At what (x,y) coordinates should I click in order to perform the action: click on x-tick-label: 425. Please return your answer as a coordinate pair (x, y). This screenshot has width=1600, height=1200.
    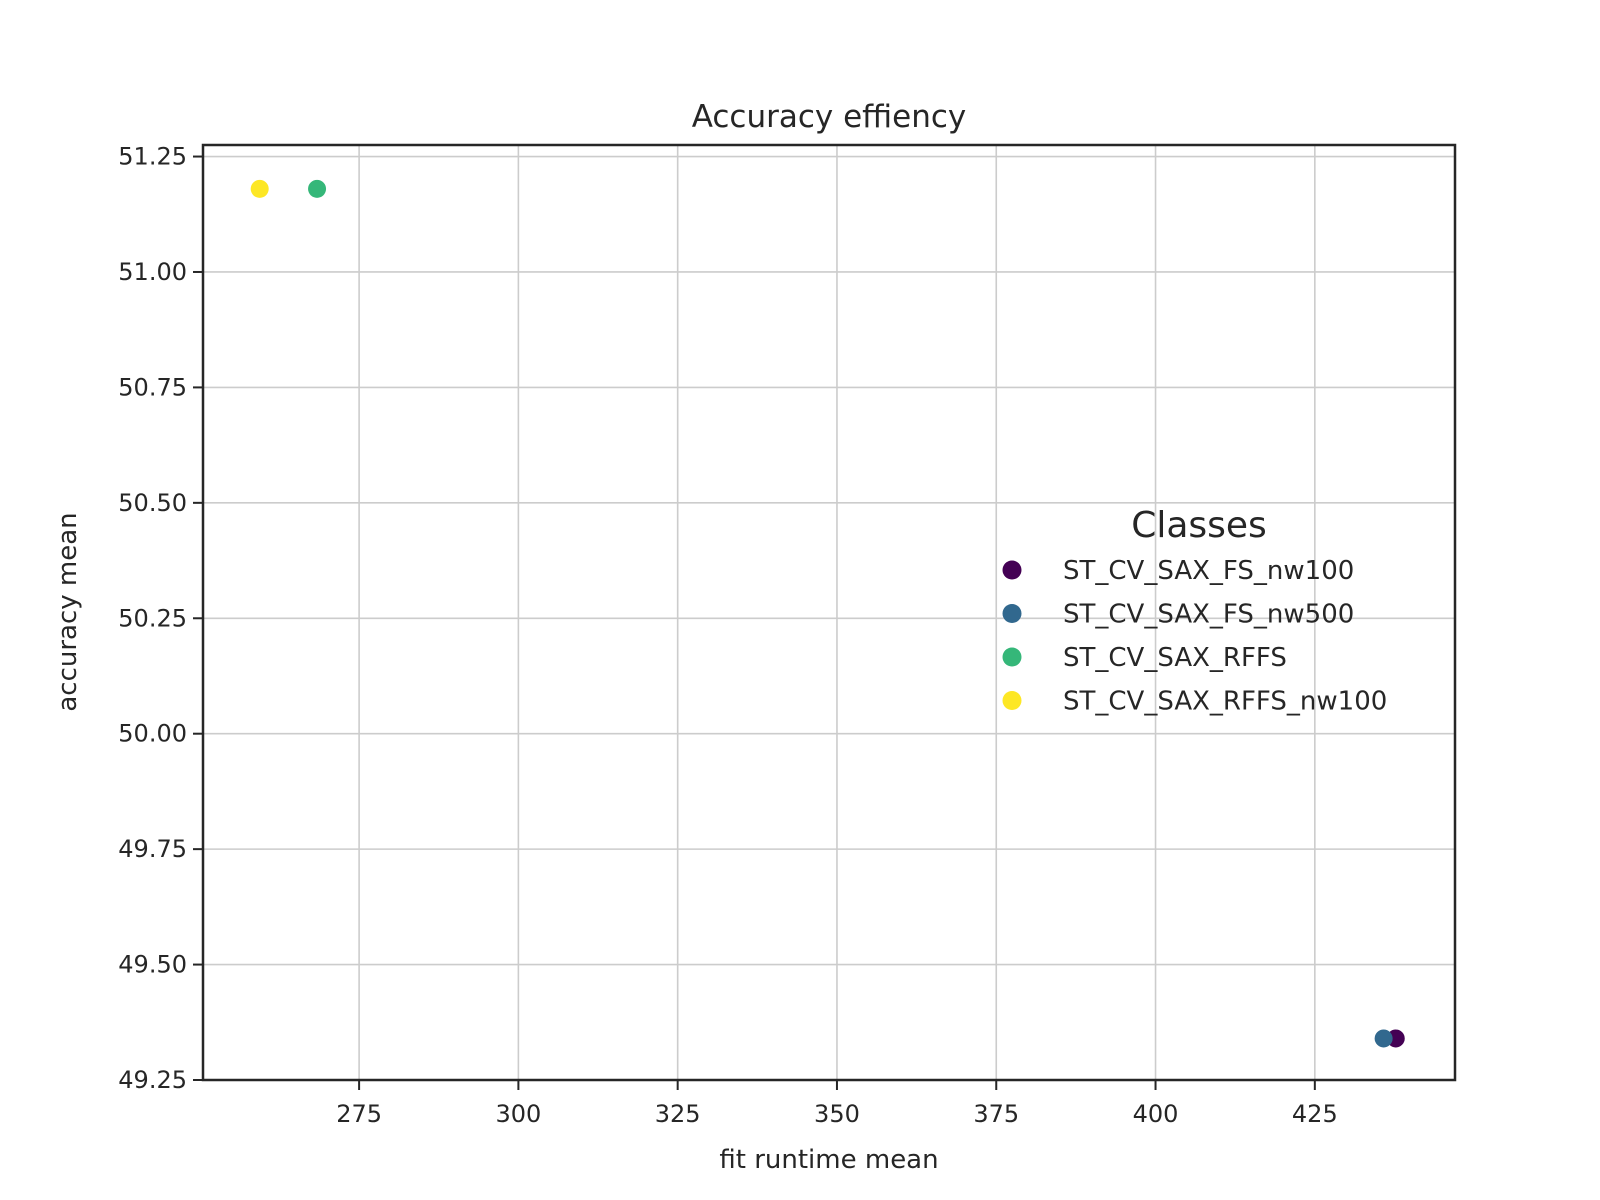
    Looking at the image, I should click on (1315, 1114).